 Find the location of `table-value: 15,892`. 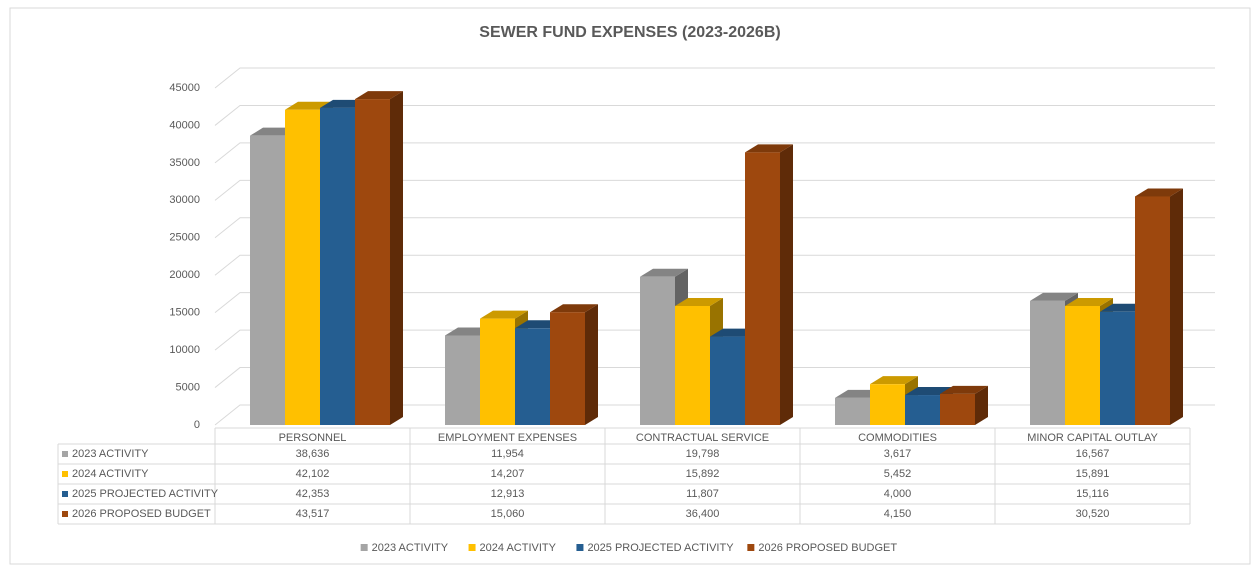

table-value: 15,892 is located at coordinates (703, 474).